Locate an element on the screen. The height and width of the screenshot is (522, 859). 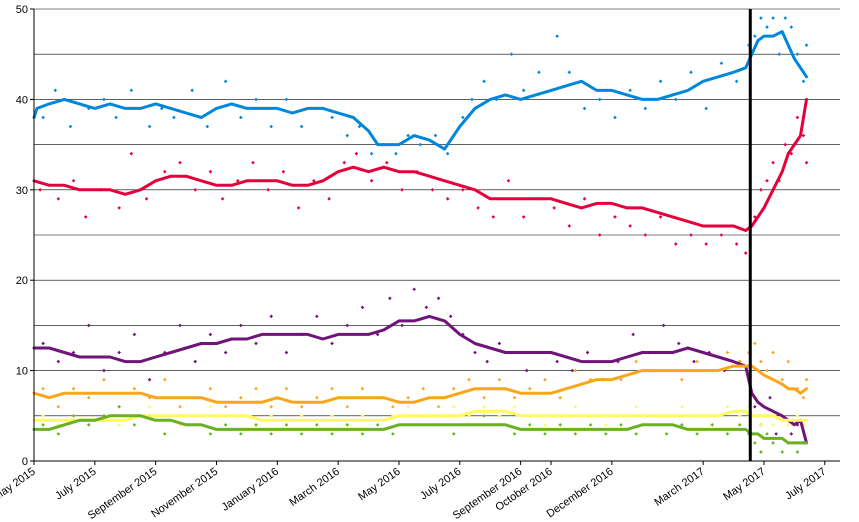
y-tick-label: 0 is located at coordinates (25, 462).